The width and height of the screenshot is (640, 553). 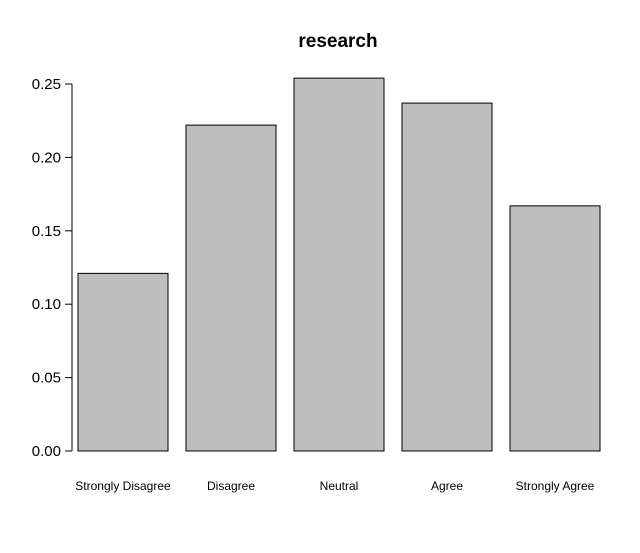 What do you see at coordinates (555, 328) in the screenshot?
I see `bar-strongly-agree` at bounding box center [555, 328].